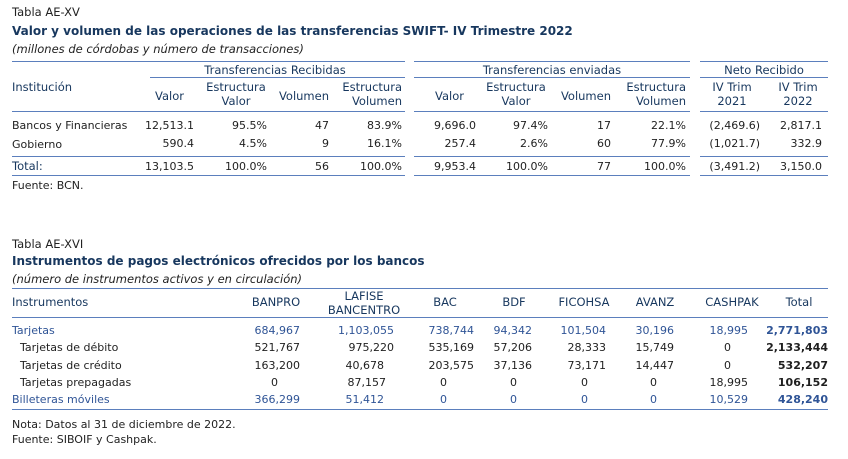 The image size is (848, 459). What do you see at coordinates (552, 77) in the screenshot?
I see `group-rule-enviadas` at bounding box center [552, 77].